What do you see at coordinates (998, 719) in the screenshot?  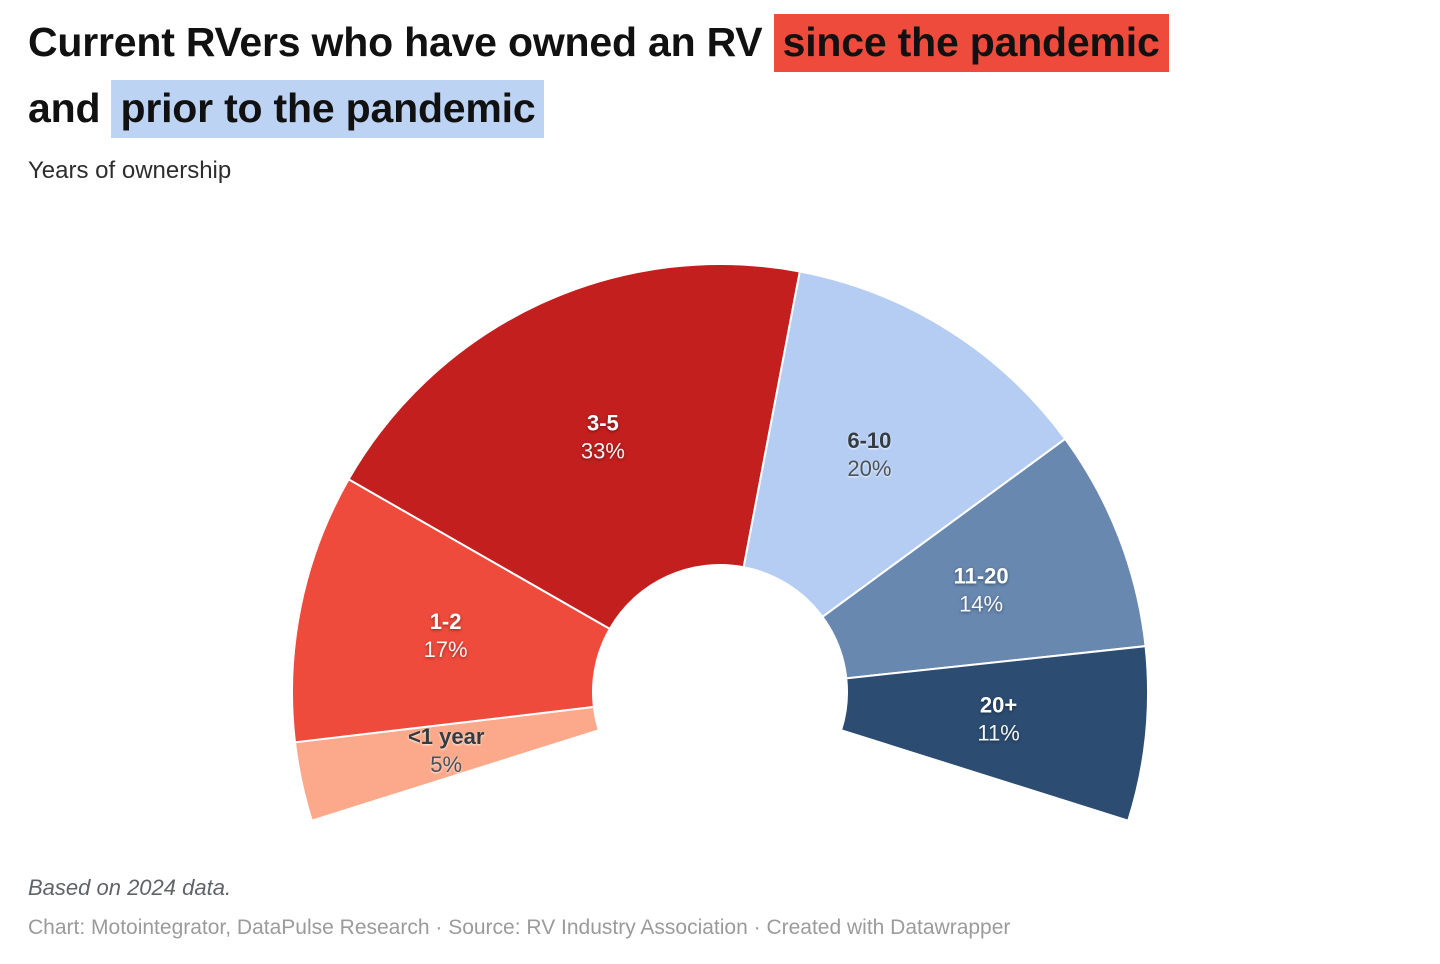 I see `donut-segment-label: 20+ 11%` at bounding box center [998, 719].